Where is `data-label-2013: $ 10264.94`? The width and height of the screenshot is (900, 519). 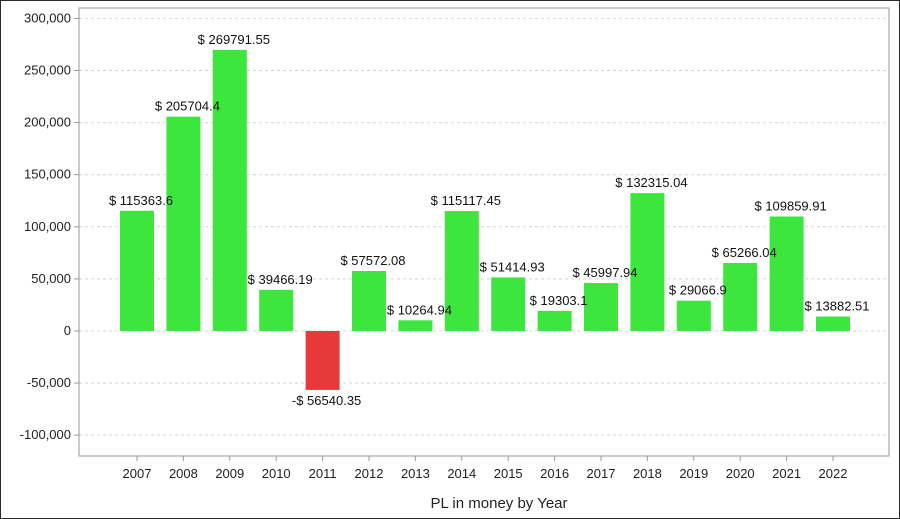
data-label-2013: $ 10264.94 is located at coordinates (419, 309).